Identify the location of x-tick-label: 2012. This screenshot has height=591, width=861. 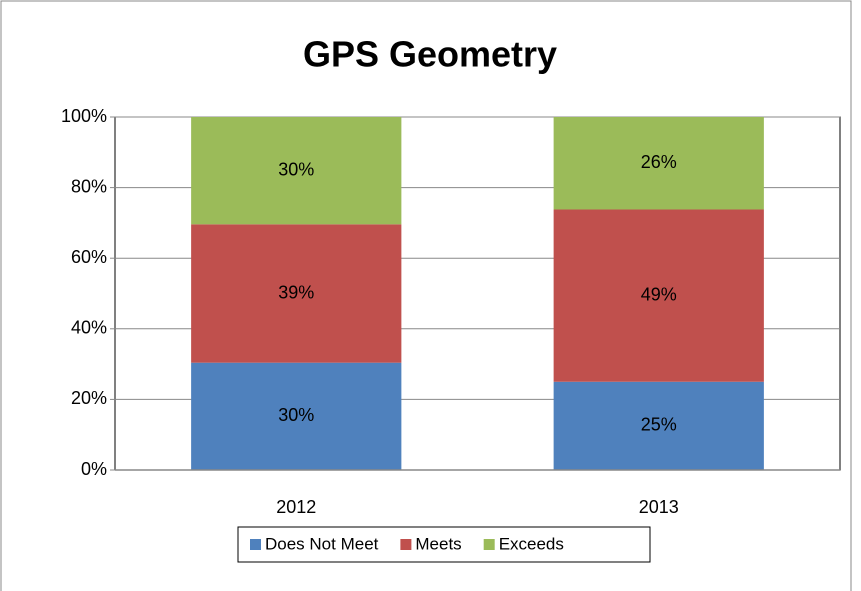
(296, 507).